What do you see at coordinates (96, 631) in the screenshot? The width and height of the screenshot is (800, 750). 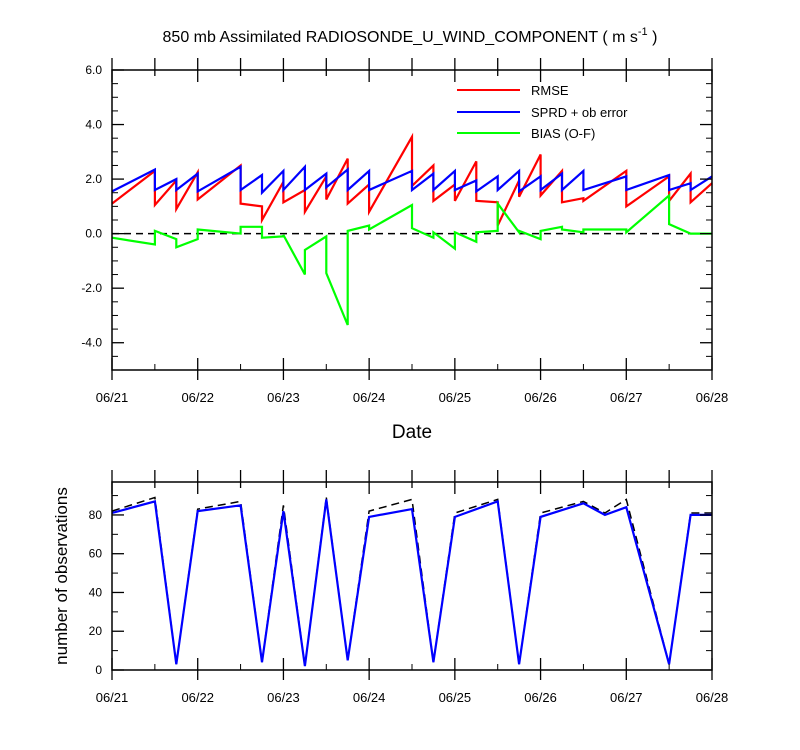 I see `y-tick-label: 20` at bounding box center [96, 631].